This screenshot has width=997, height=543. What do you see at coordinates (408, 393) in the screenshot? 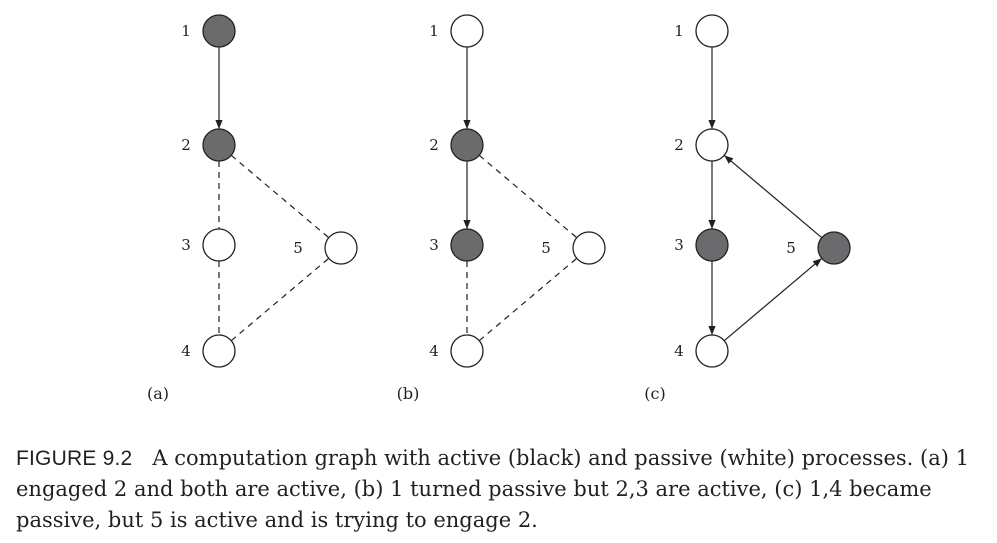
I see `panel-label: (b)` at bounding box center [408, 393].